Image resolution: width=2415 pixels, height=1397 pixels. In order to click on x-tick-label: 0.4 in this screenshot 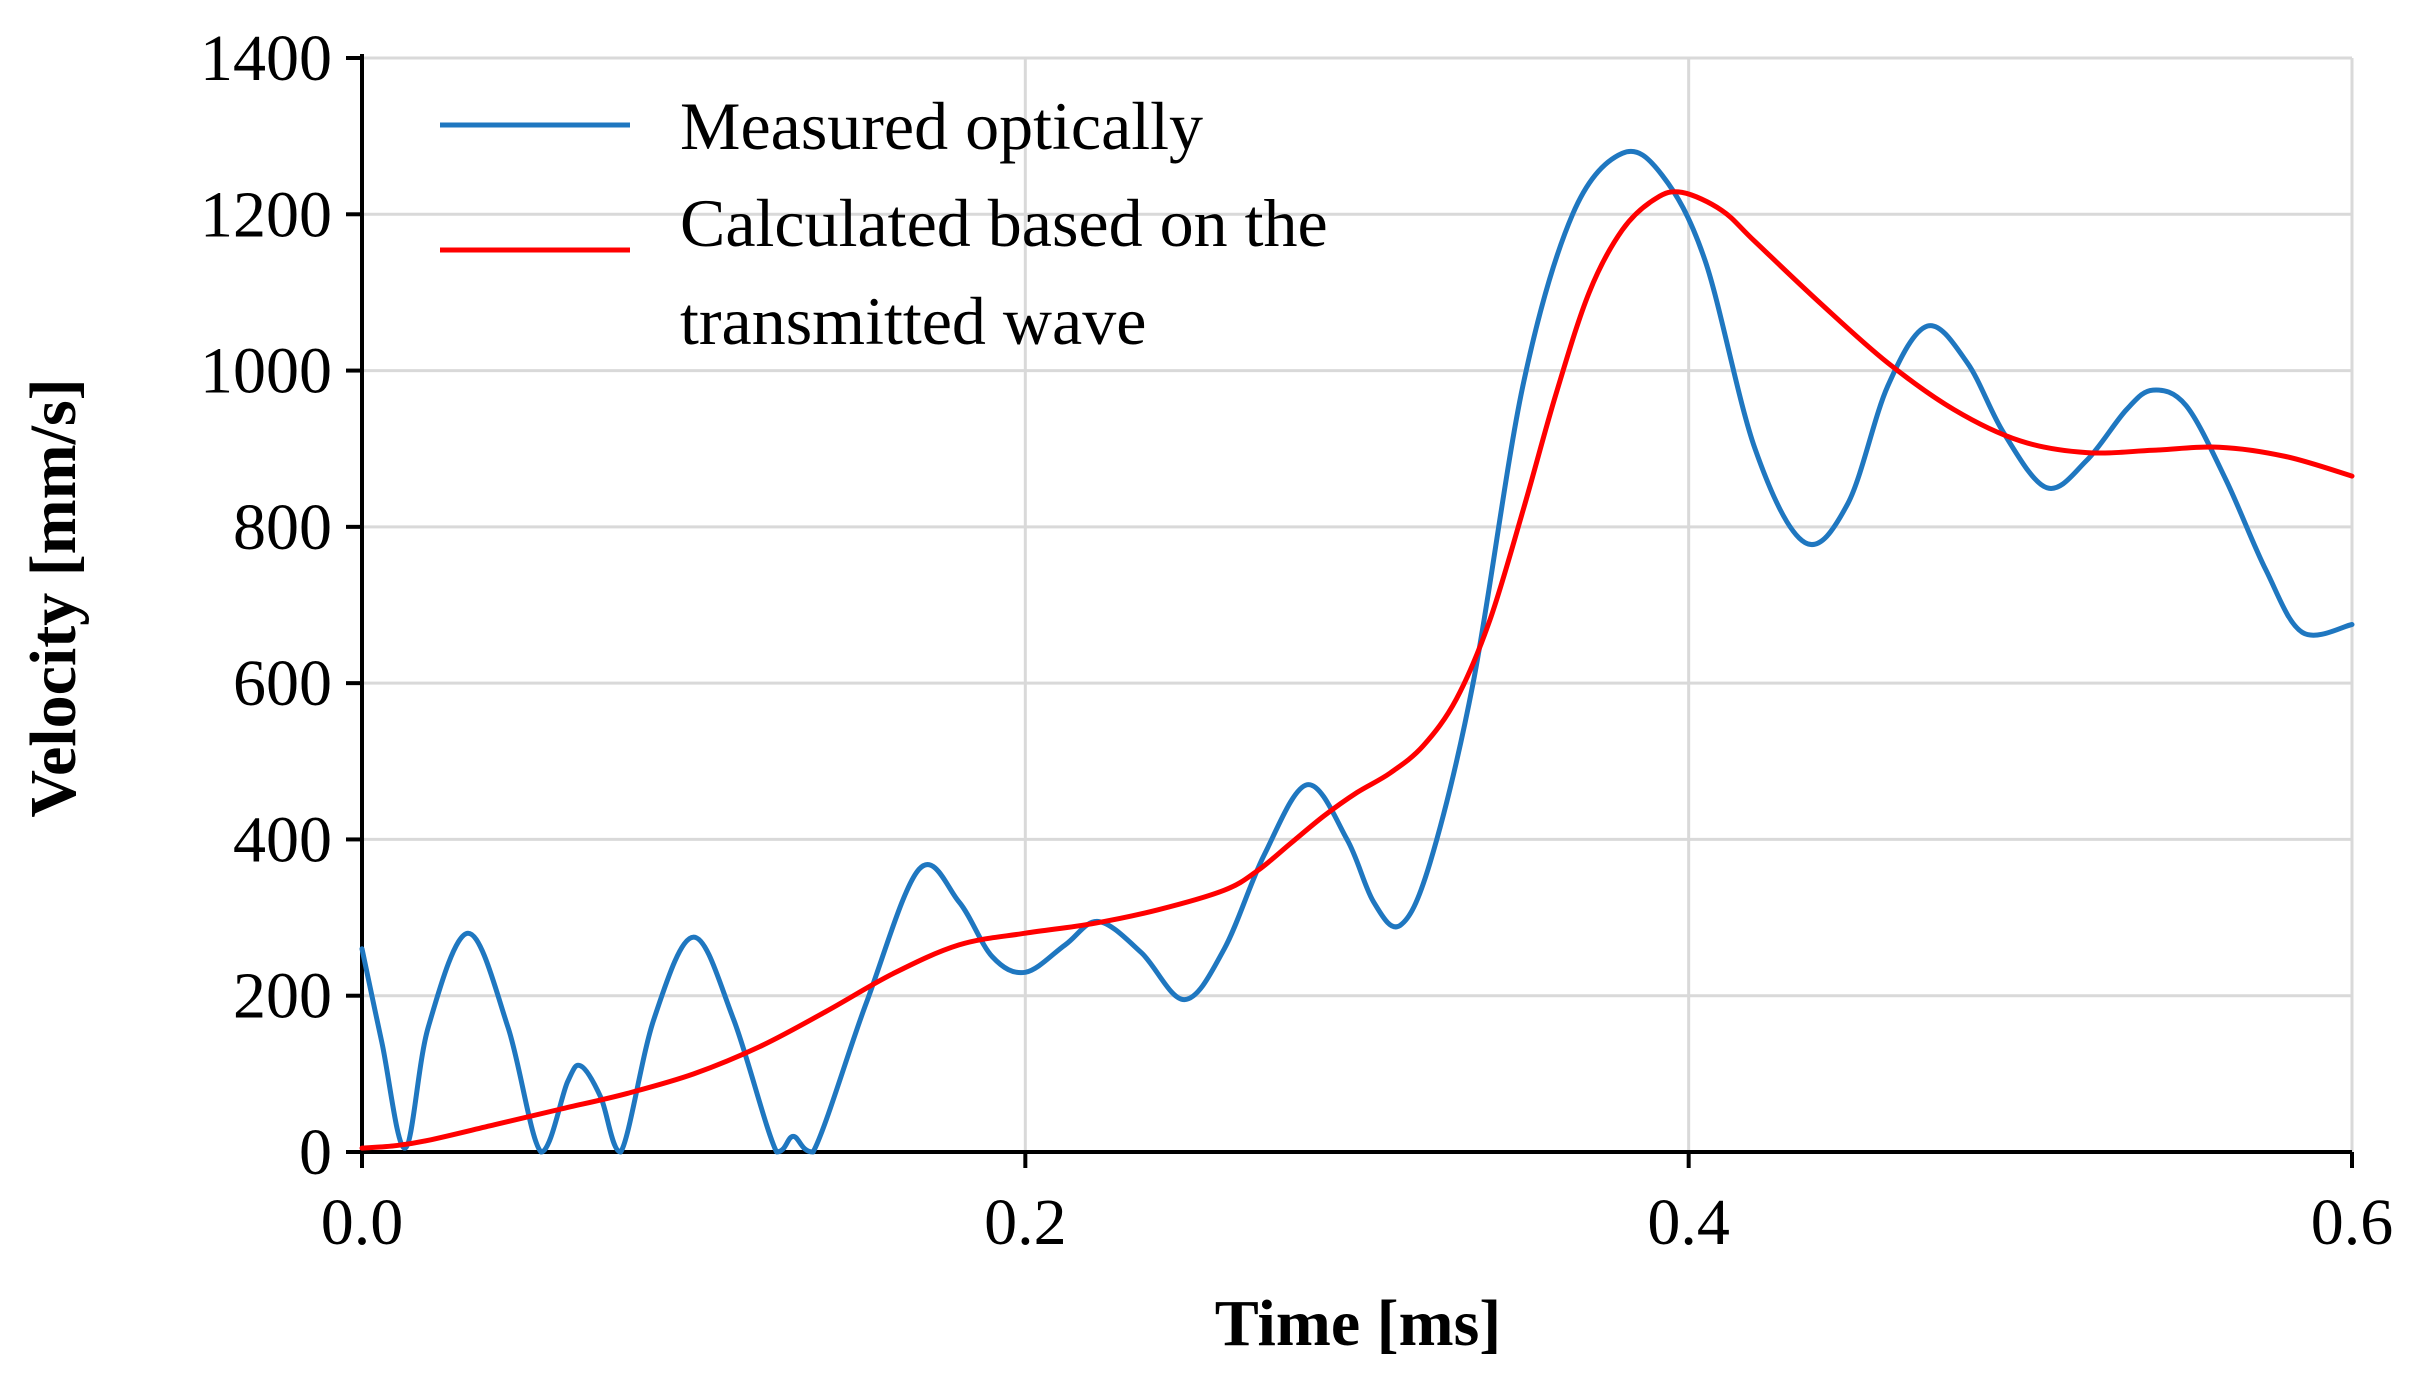, I will do `click(1688, 1222)`.